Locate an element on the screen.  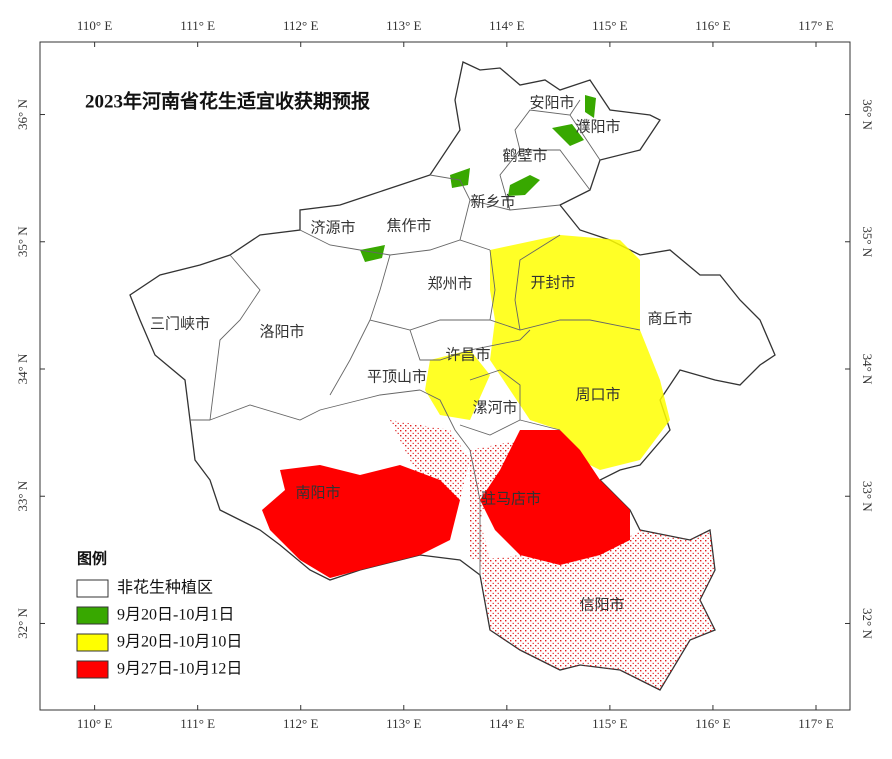
city-label: 鹤壁市 is located at coordinates (524, 155).